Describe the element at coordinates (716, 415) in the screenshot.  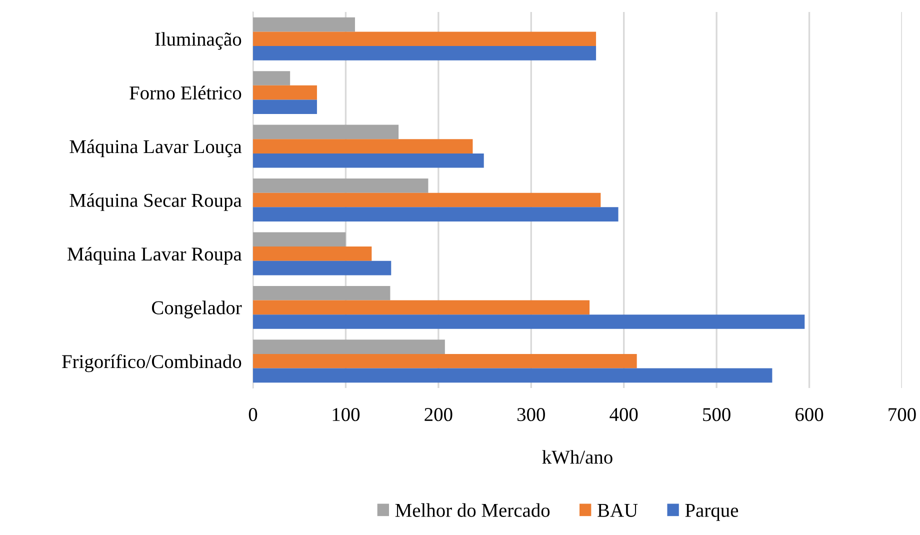
I see `x-tick-label: 500` at that location.